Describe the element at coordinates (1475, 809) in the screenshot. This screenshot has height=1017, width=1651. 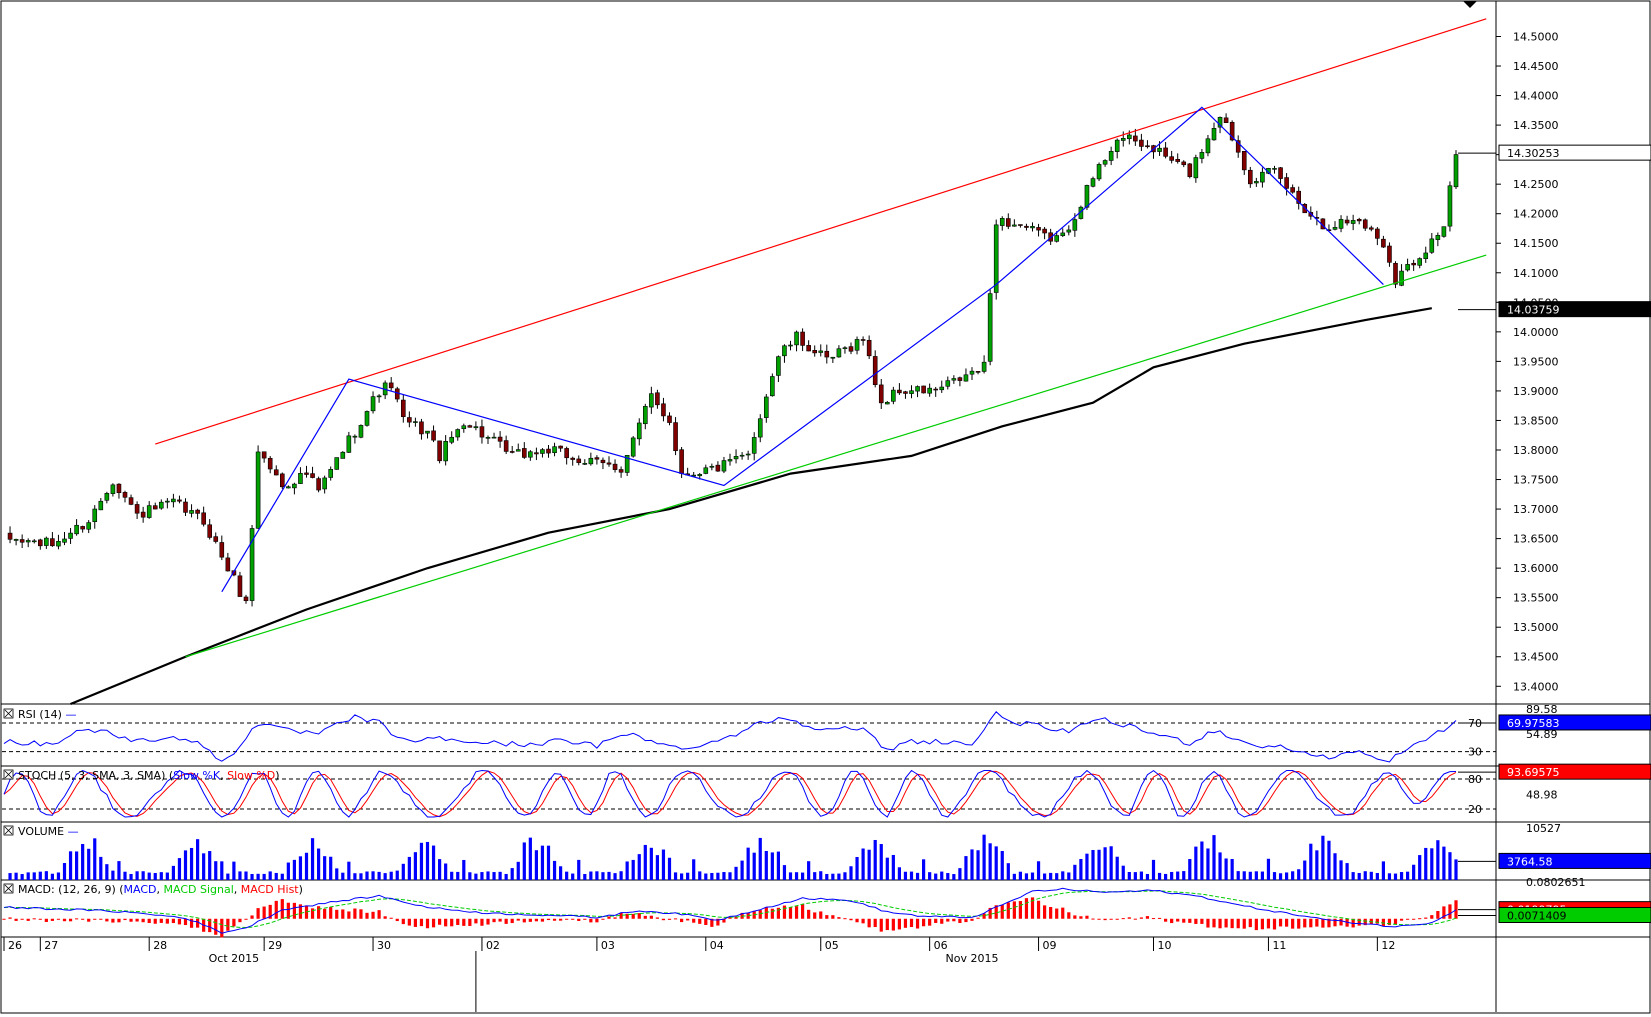
I see `stoch-level-label: 20` at that location.